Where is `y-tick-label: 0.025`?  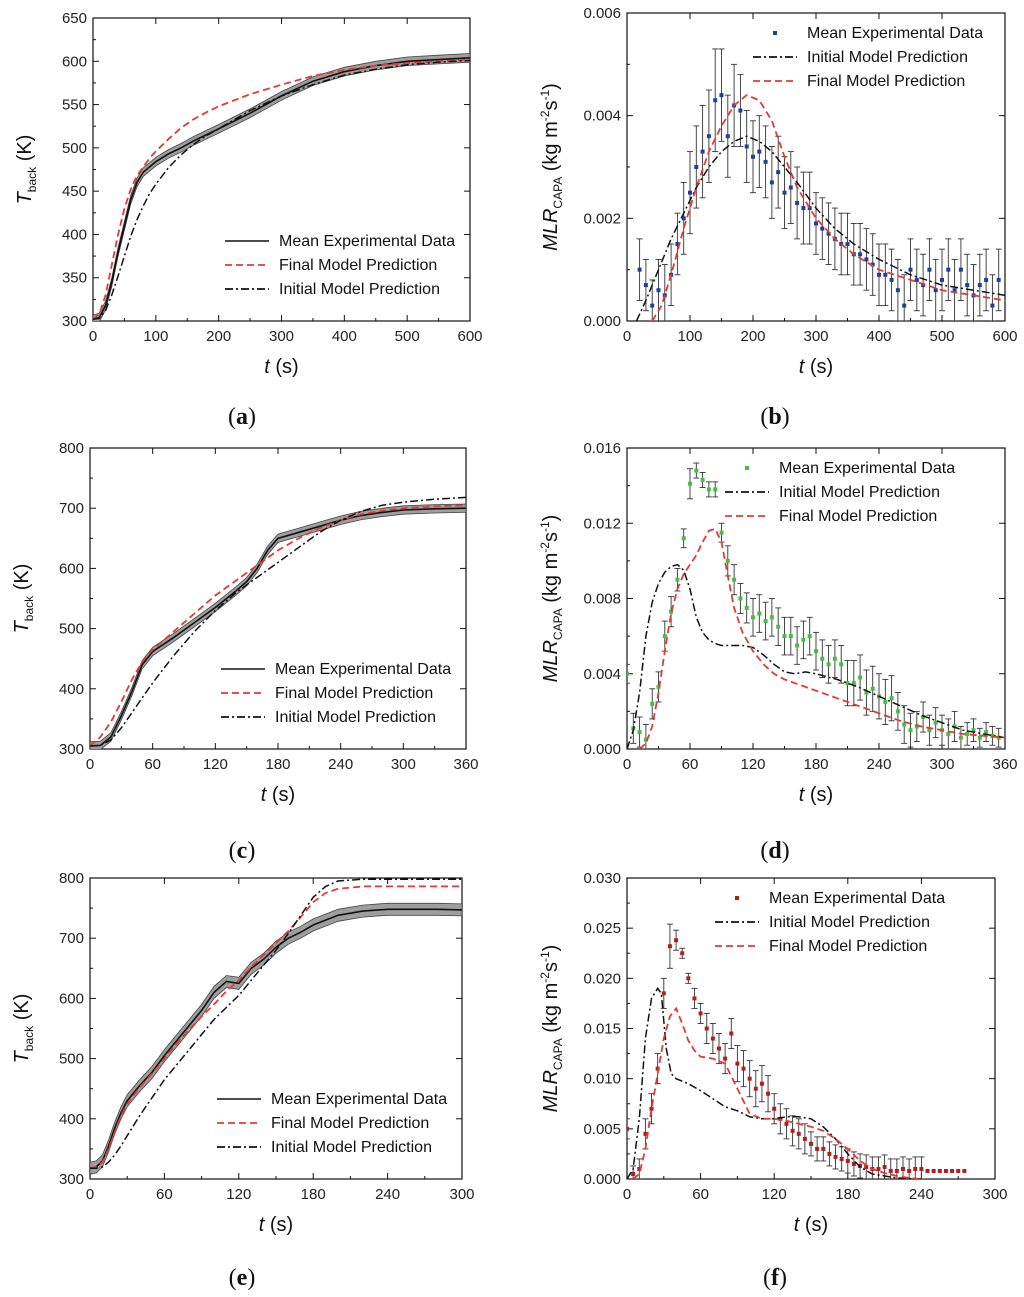 y-tick-label: 0.025 is located at coordinates (602, 928).